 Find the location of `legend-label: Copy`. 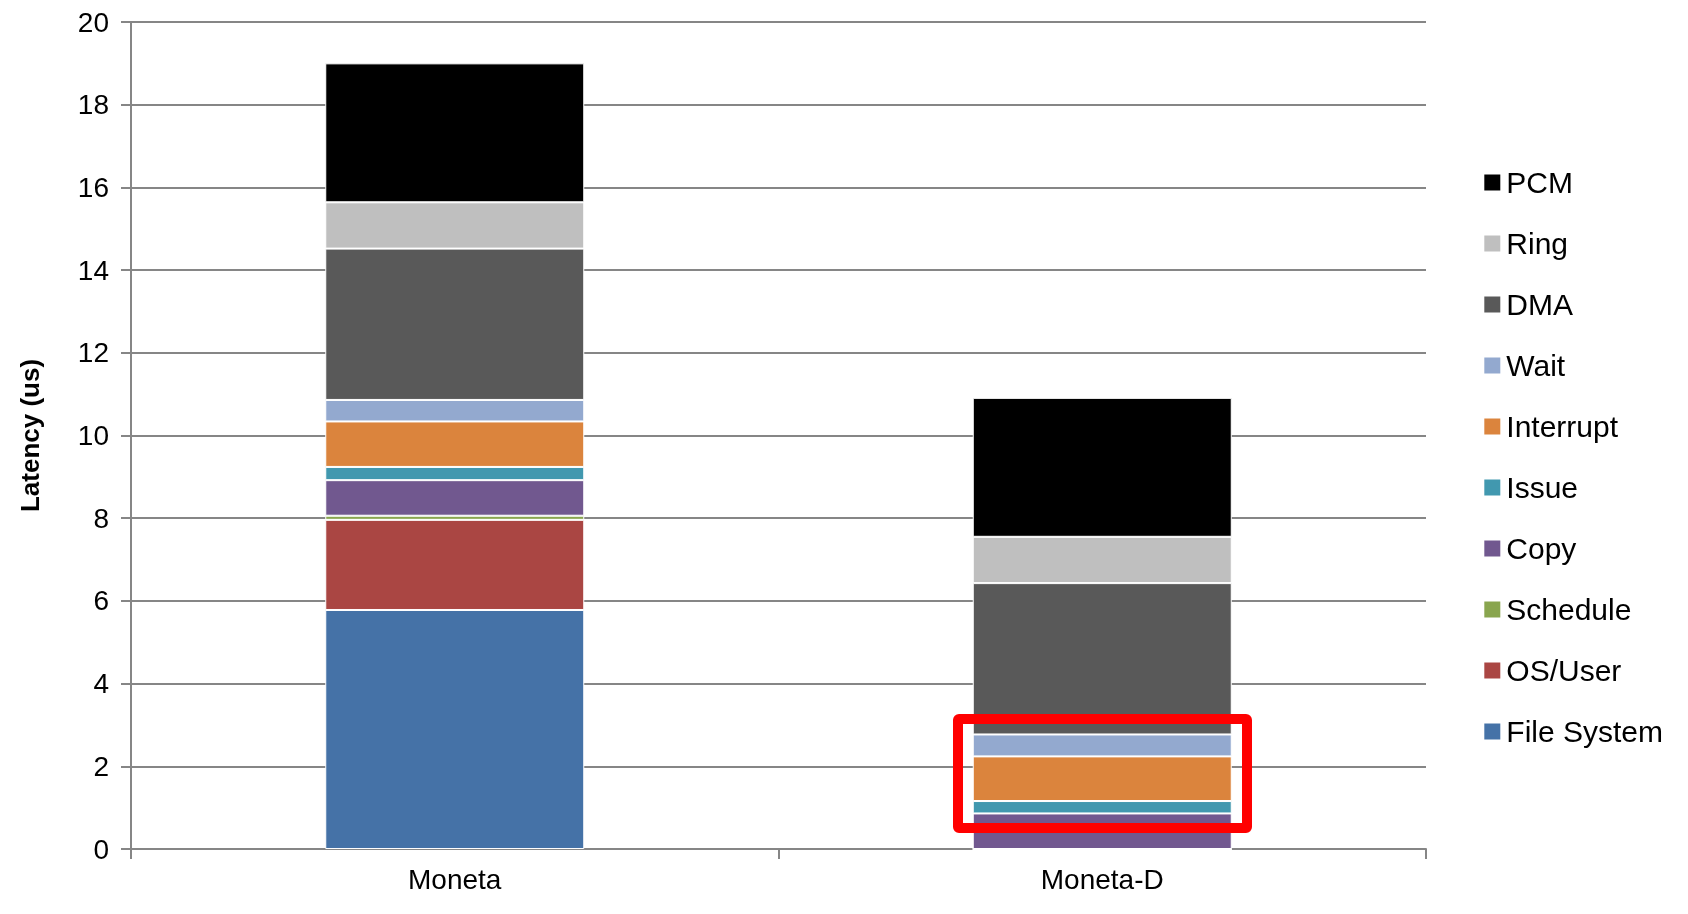

legend-label: Copy is located at coordinates (1541, 548).